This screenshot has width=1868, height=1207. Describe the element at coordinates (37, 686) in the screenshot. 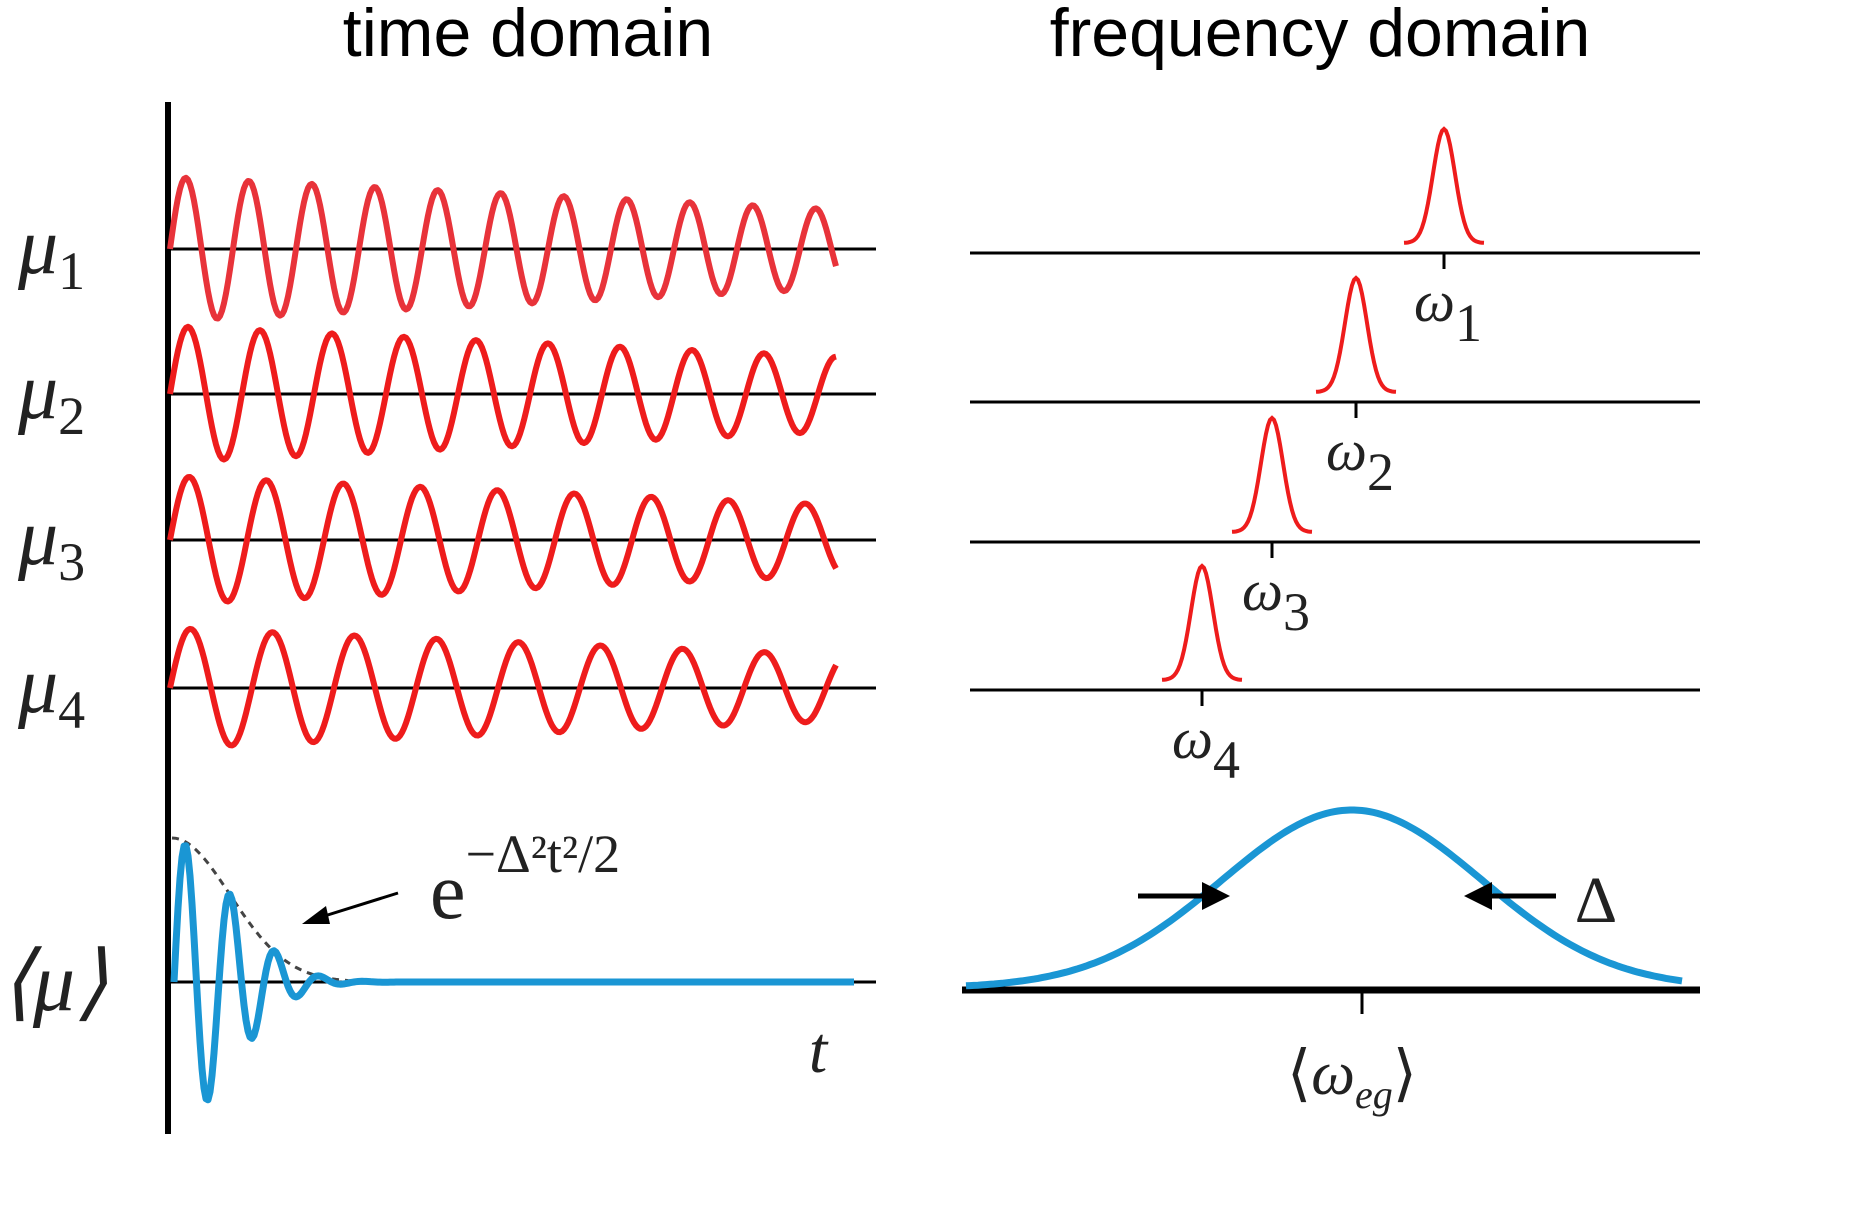

I see `row-symbol-4: μ` at that location.